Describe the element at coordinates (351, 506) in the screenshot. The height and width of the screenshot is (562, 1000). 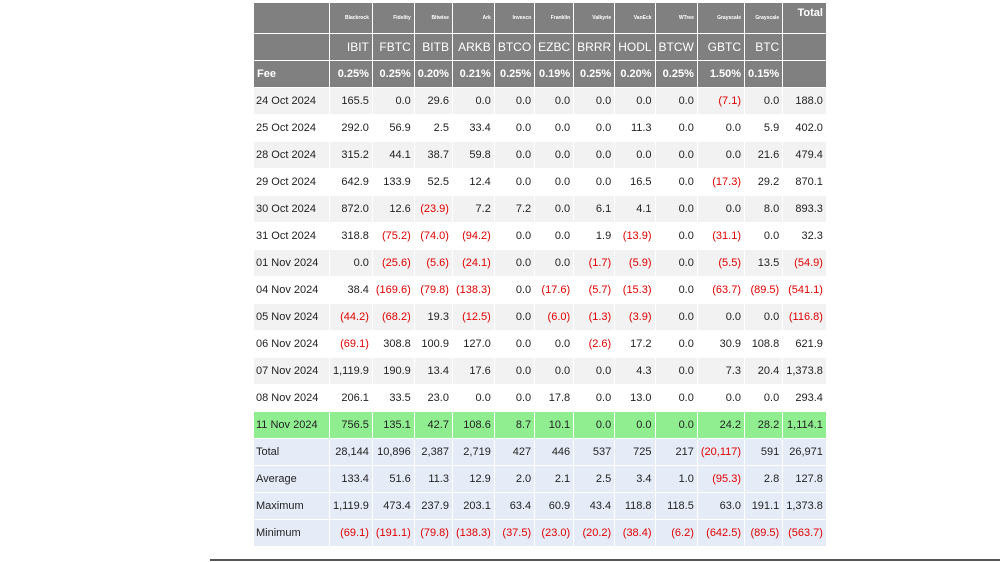
I see `summary-value: 1,119.9` at that location.